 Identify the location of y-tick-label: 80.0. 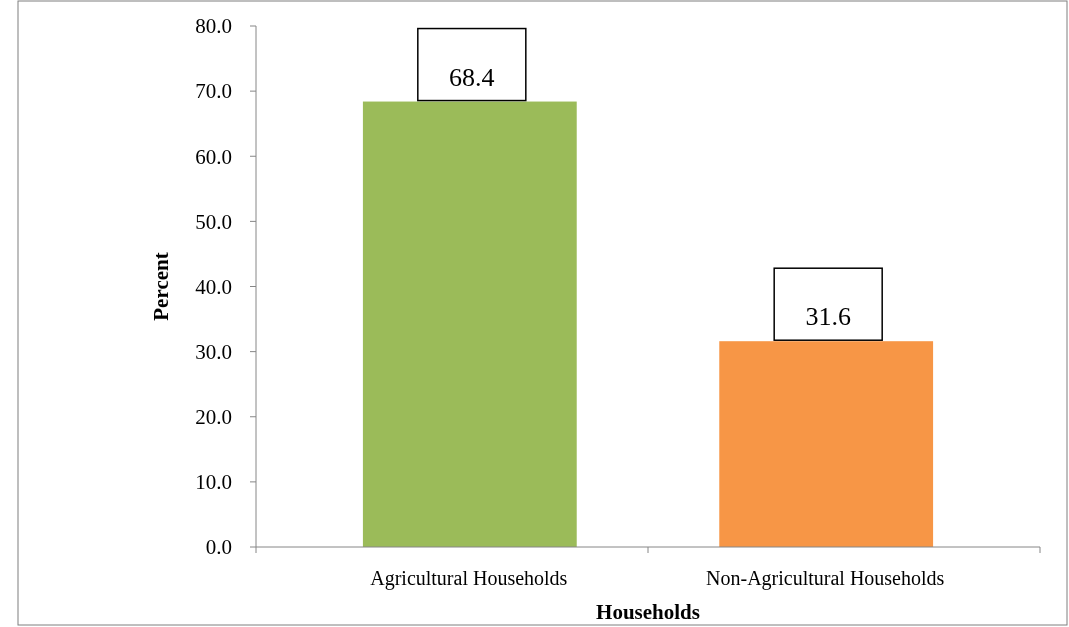
(213, 26).